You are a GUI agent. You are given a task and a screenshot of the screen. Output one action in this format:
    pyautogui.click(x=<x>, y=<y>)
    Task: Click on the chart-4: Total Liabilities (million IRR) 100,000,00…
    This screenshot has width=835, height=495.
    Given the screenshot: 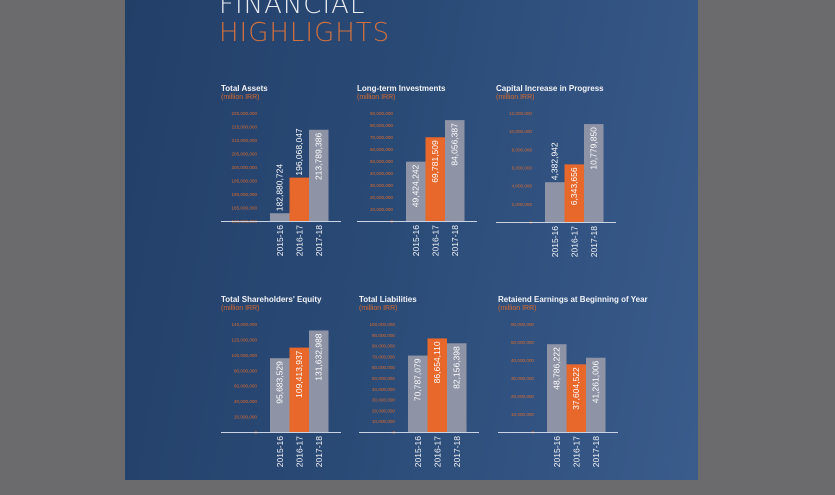 What is the action you would take?
    pyautogui.click(x=439, y=395)
    